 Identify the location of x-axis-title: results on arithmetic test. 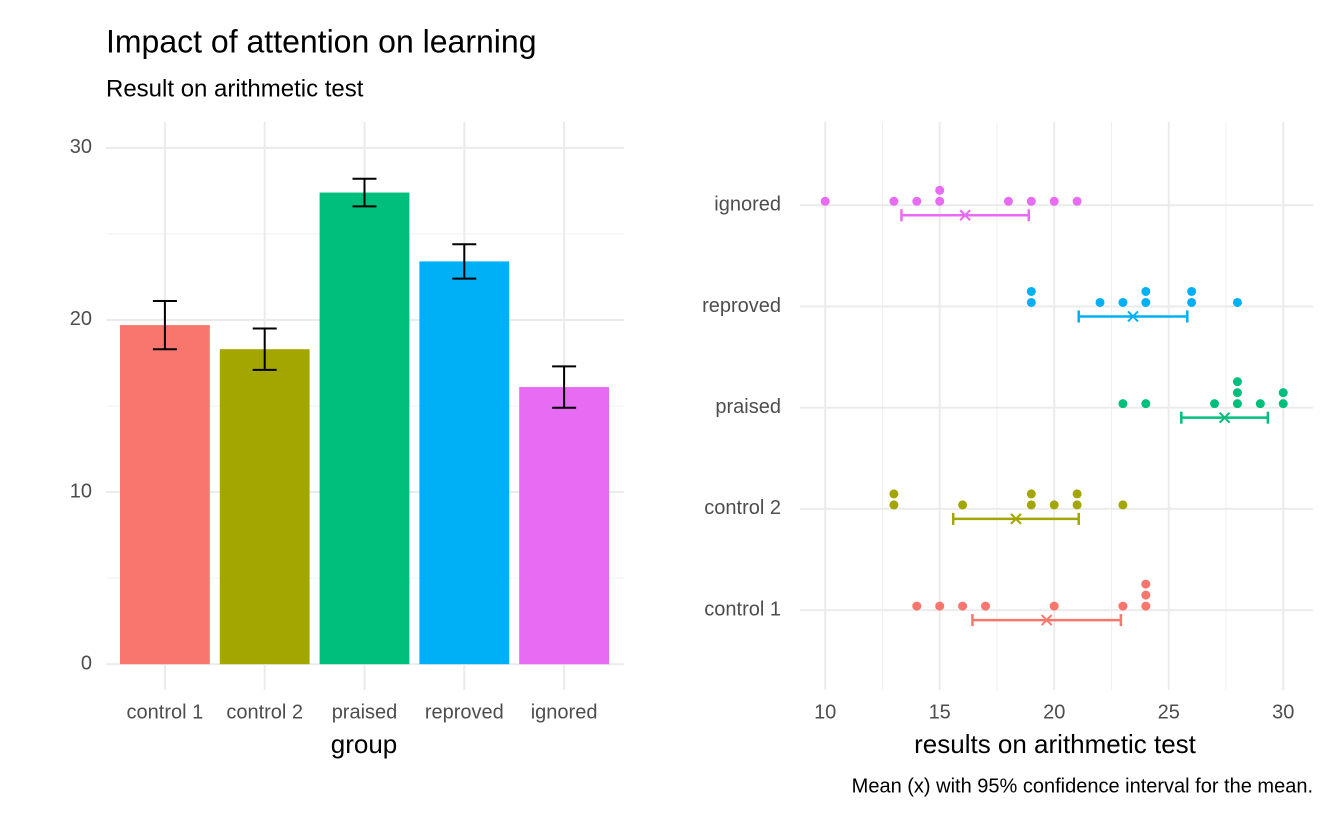
(1055, 744).